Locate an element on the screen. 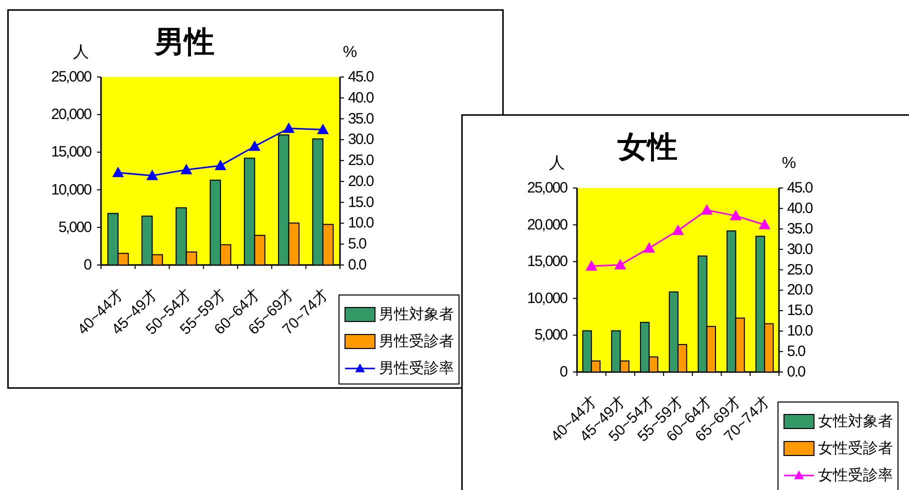 The image size is (909, 490). legend-label: 男性受診者 is located at coordinates (416, 341).